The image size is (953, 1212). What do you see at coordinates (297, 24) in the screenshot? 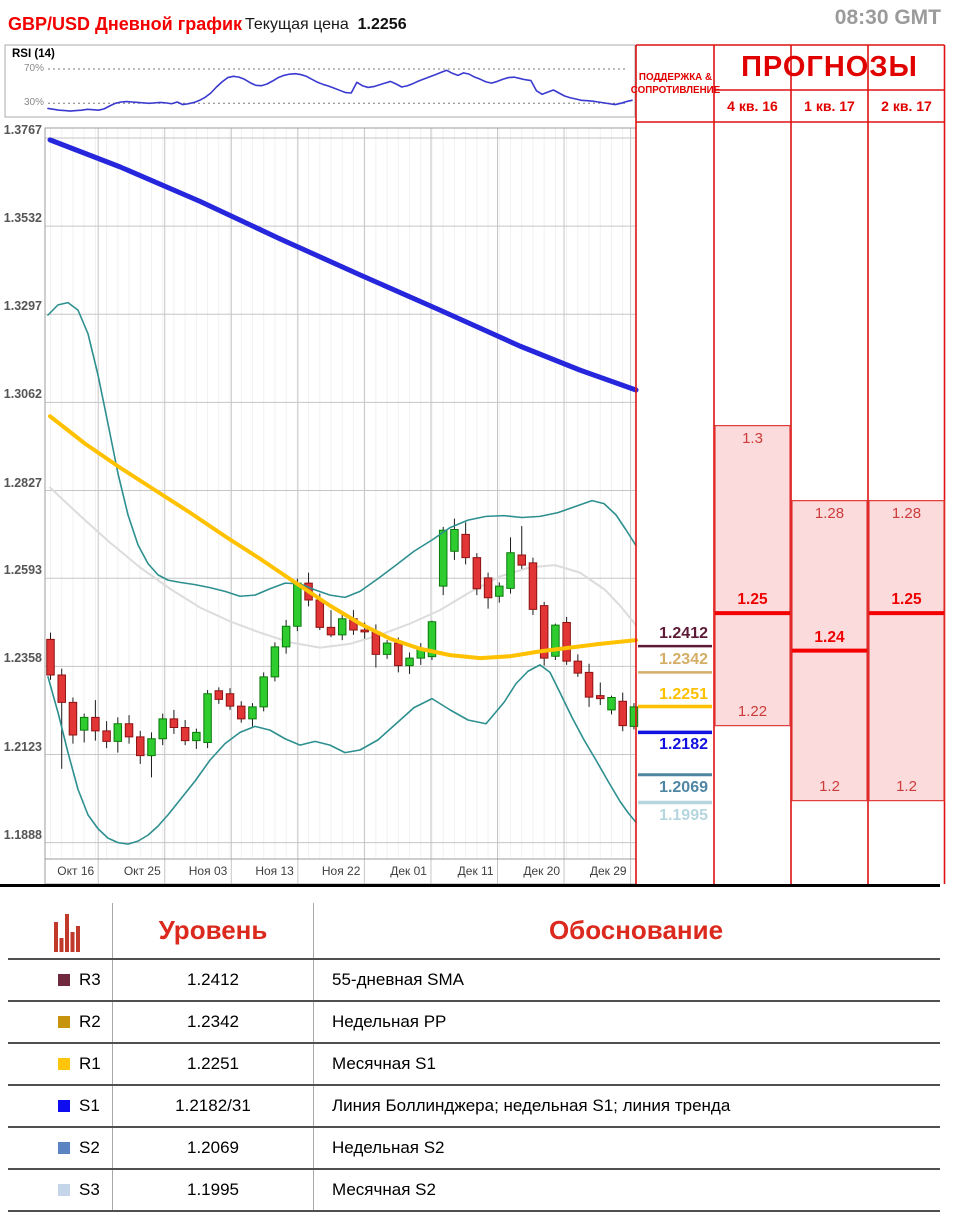
I see `current-price-label: Текущая цена` at bounding box center [297, 24].